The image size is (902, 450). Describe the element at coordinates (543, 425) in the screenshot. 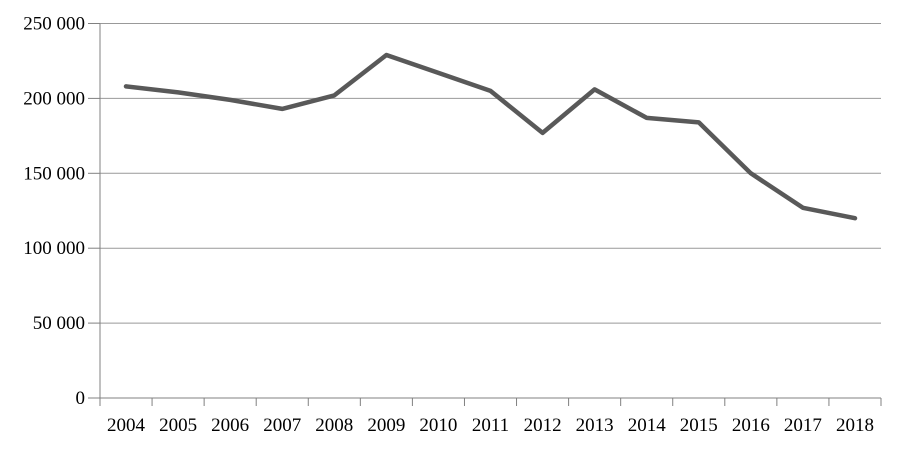

I see `x-axis-label: 2012` at that location.